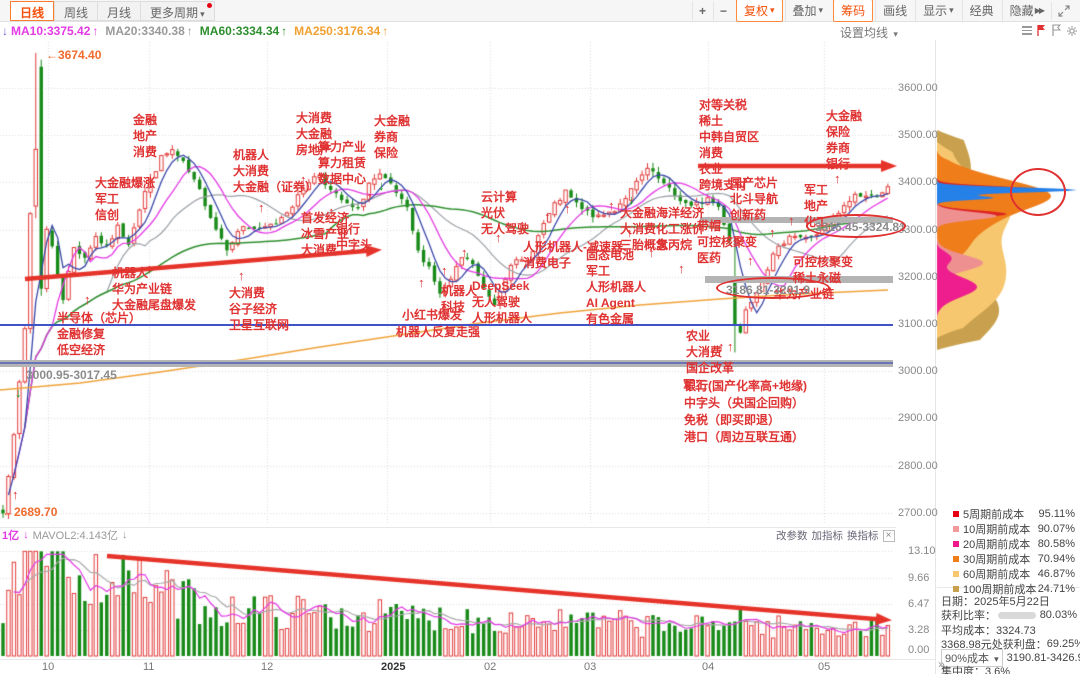 This screenshot has height=674, width=1080. What do you see at coordinates (314, 134) in the screenshot?
I see `chart-annotation: 大消费 大金融 房地产` at bounding box center [314, 134].